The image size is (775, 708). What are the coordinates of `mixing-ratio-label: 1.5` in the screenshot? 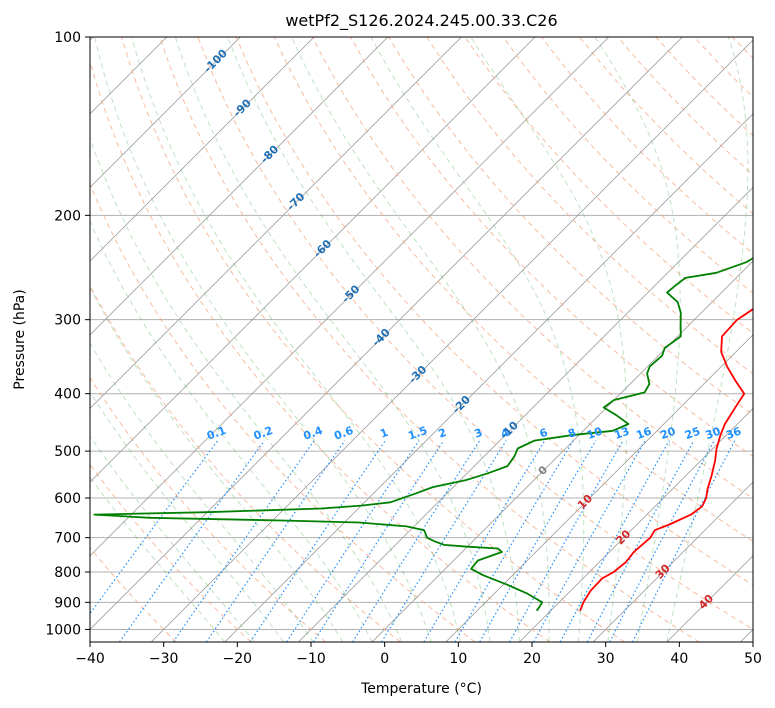 It's located at (417, 433).